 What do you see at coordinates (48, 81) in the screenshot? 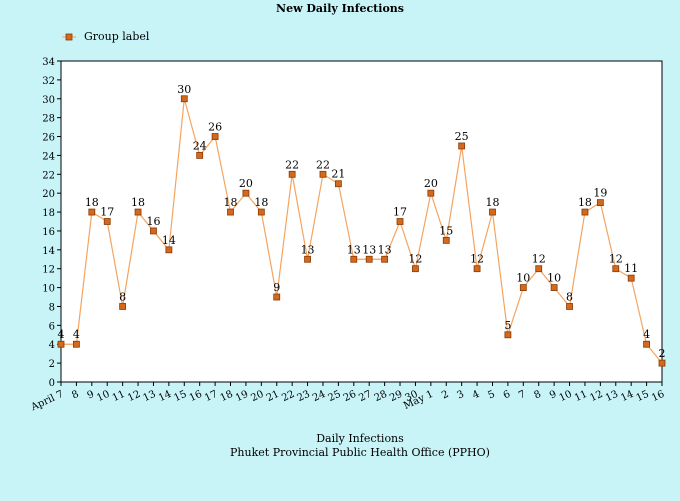
I see `y-tick-label: 32` at bounding box center [48, 81].